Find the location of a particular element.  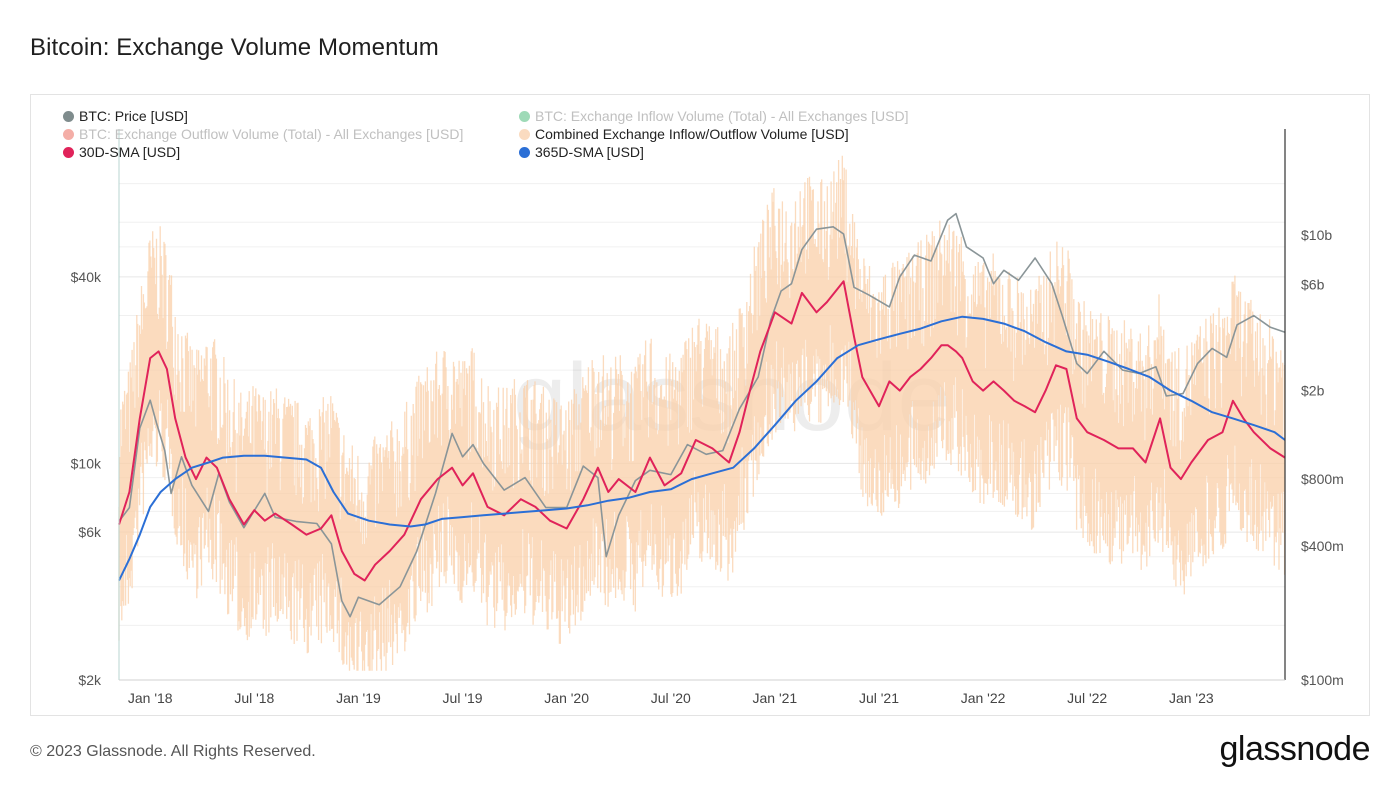

y-right-tick-label: $2b is located at coordinates (1313, 391).